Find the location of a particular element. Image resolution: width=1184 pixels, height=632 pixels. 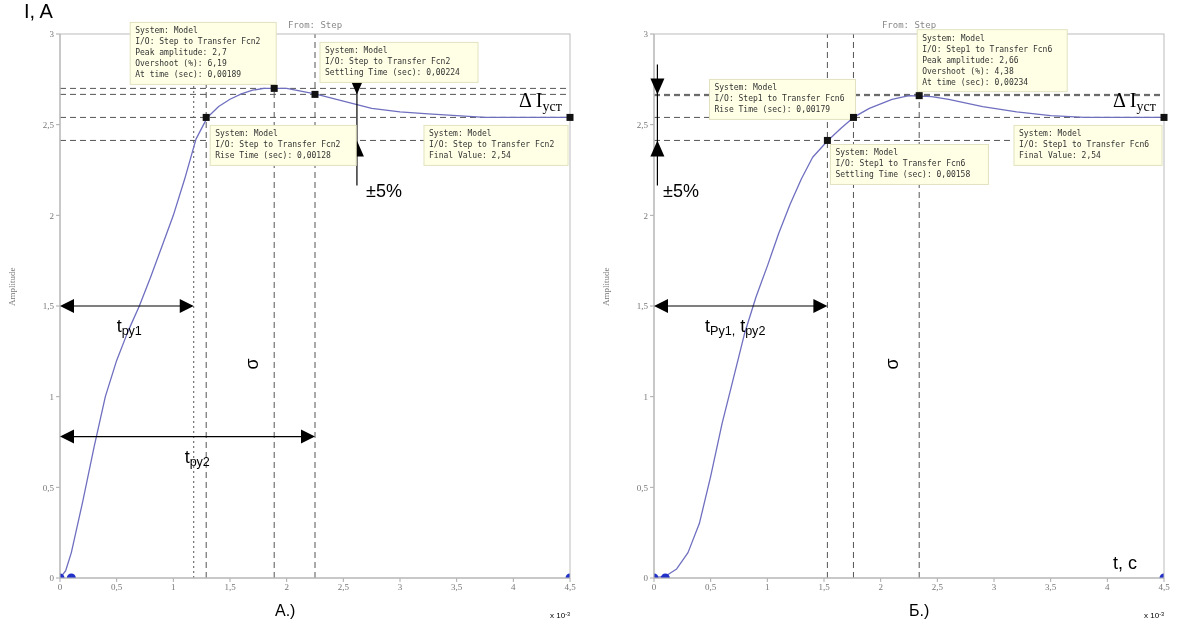

text: Б.) is located at coordinates (919, 610).